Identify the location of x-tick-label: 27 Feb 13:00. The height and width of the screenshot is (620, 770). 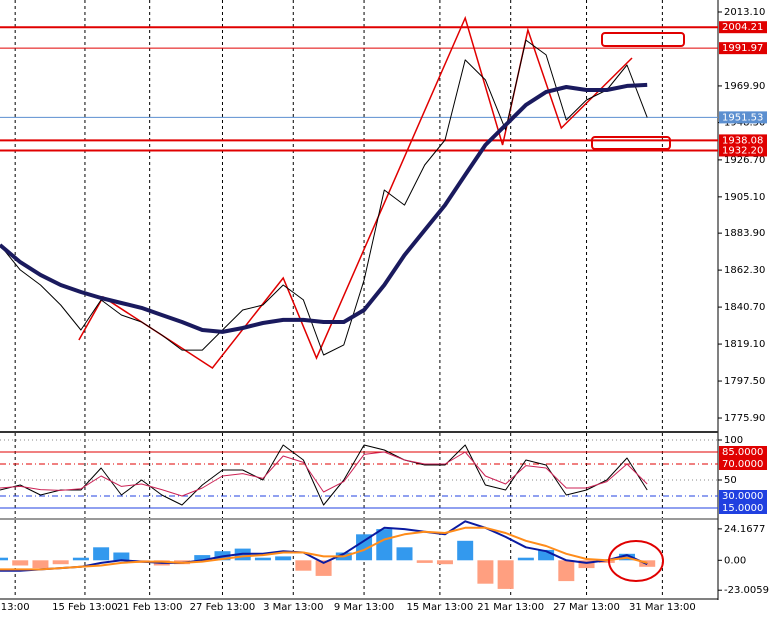
(223, 607).